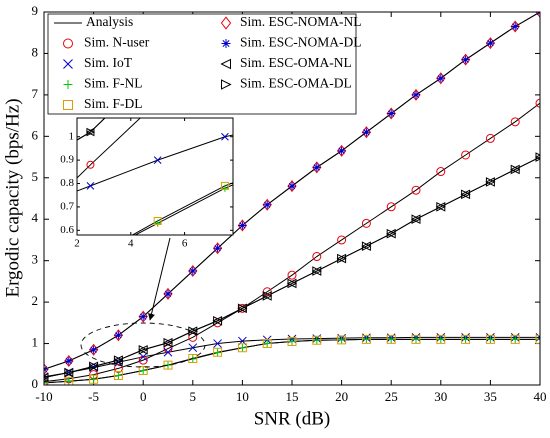 This screenshot has width=550, height=438. Describe the element at coordinates (67, 206) in the screenshot. I see `y-tick-label: 0.7` at that location.